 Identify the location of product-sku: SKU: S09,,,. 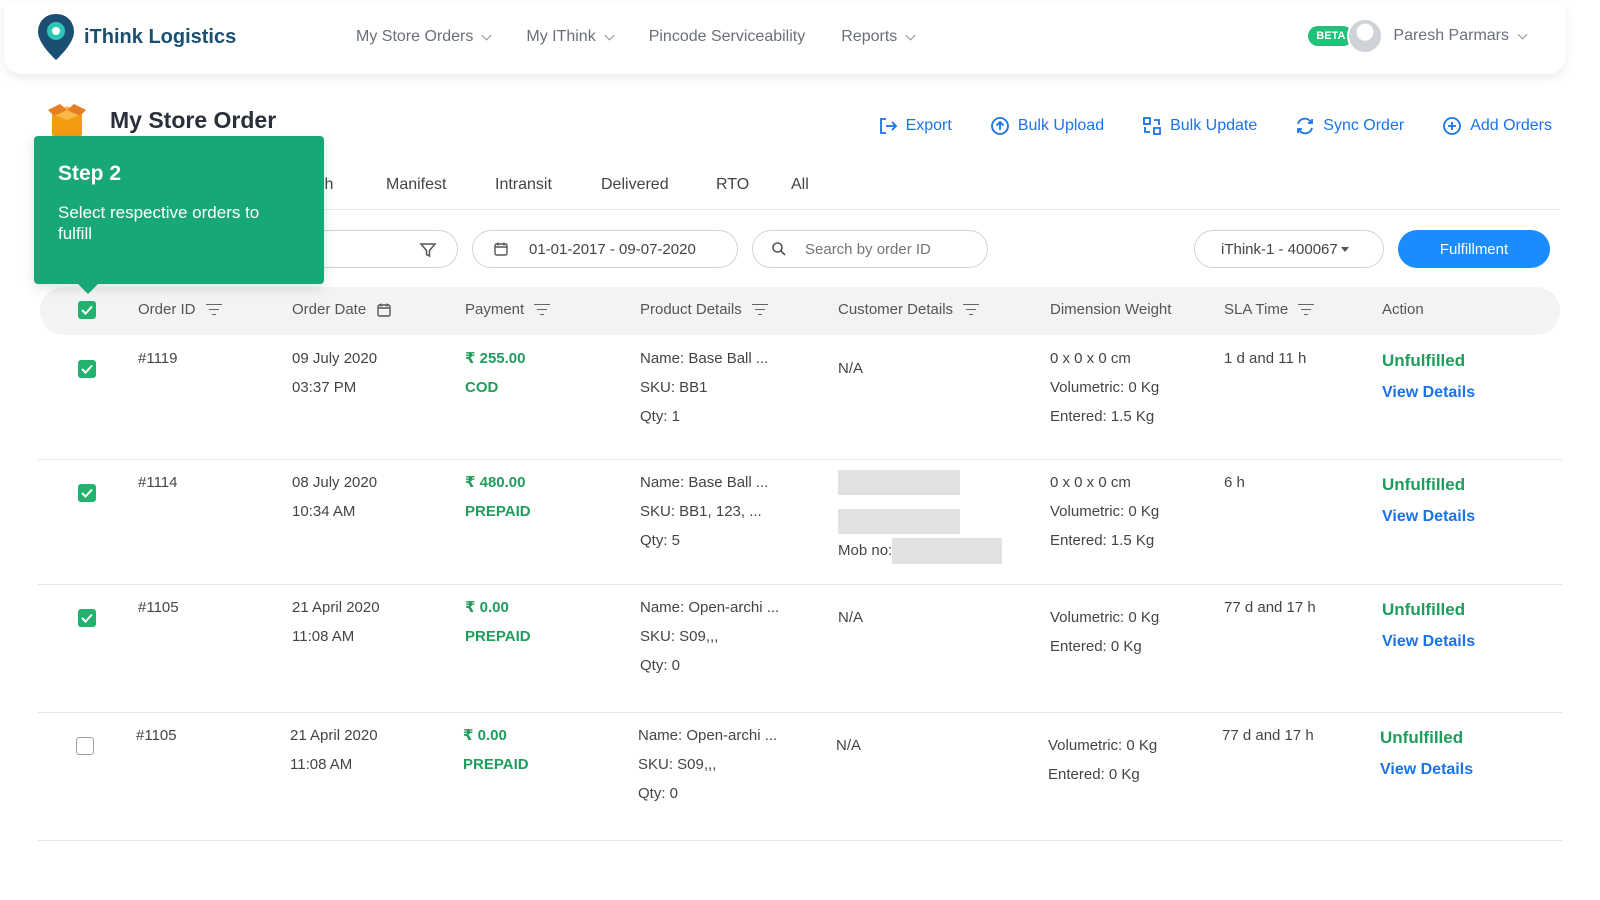
(677, 764).